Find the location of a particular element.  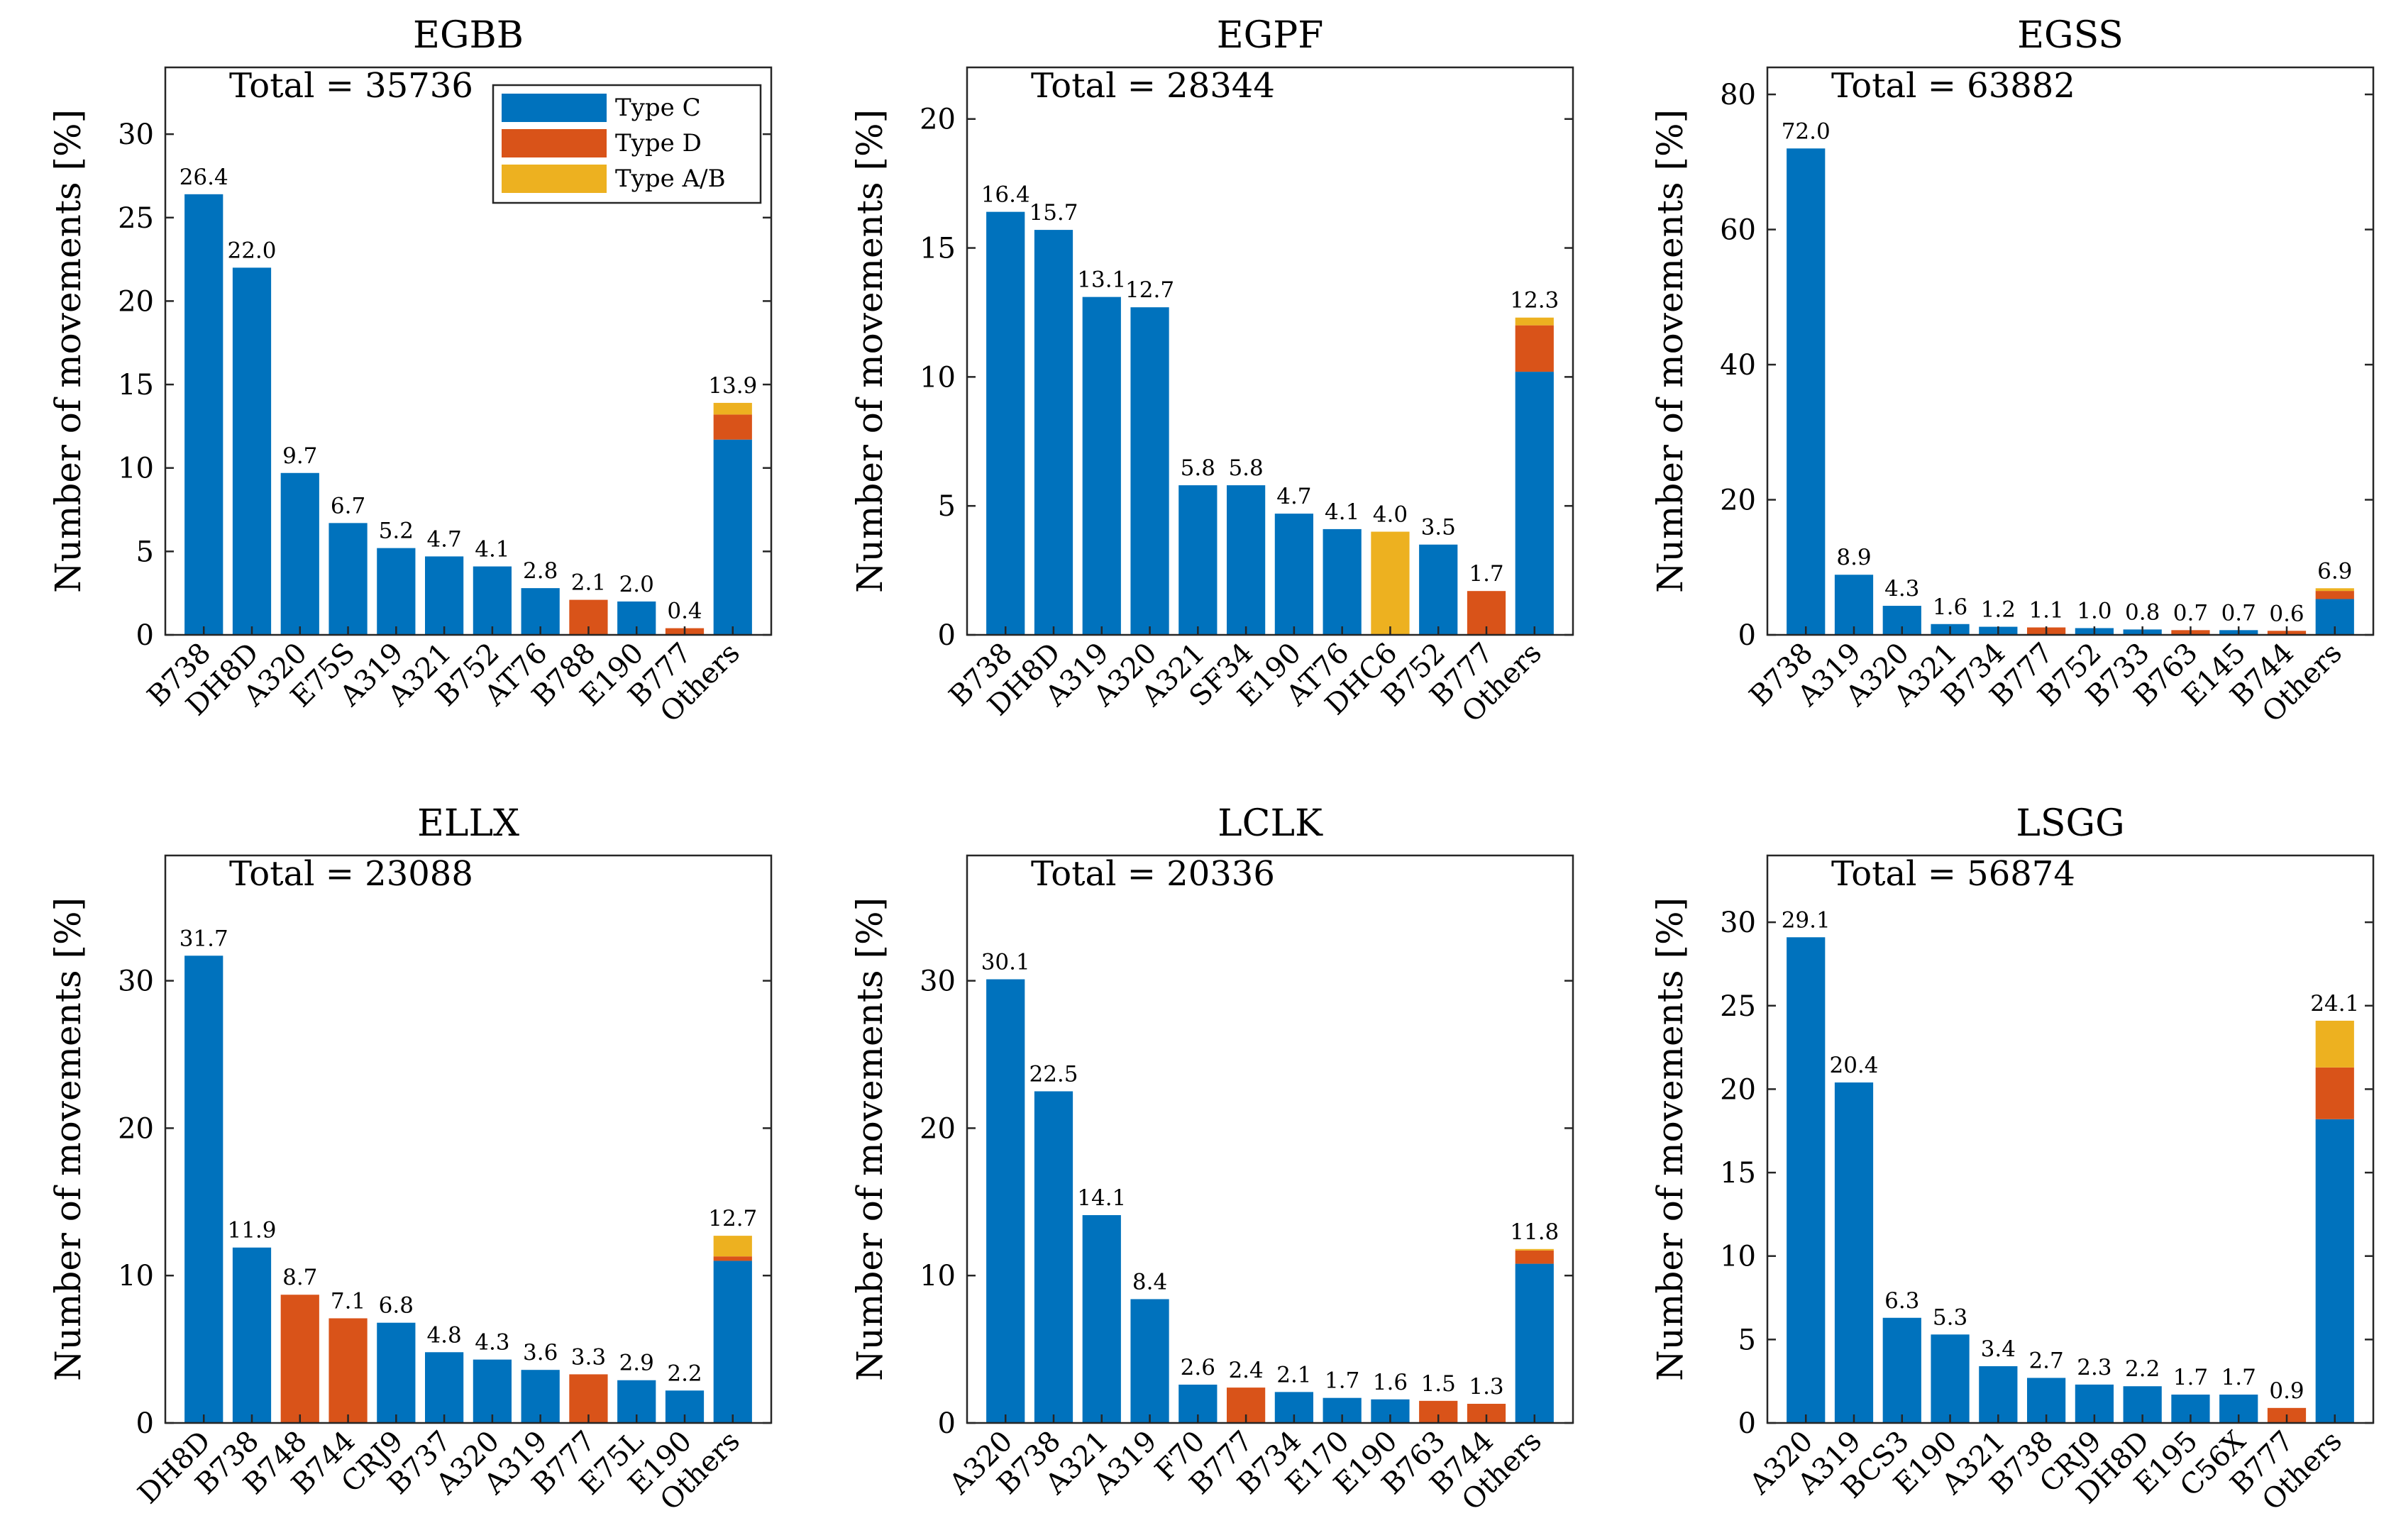

y-tick-label: 30 is located at coordinates (1738, 923).